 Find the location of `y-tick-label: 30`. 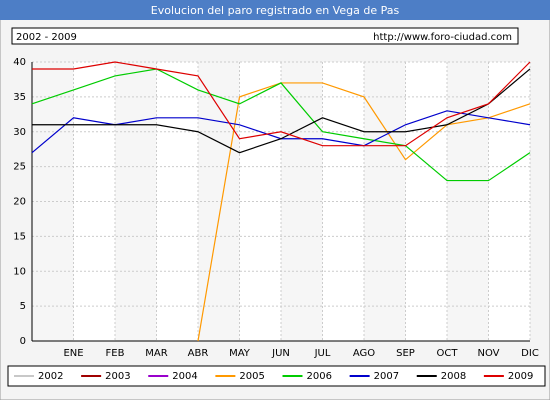

y-tick-label: 30 is located at coordinates (19, 132).